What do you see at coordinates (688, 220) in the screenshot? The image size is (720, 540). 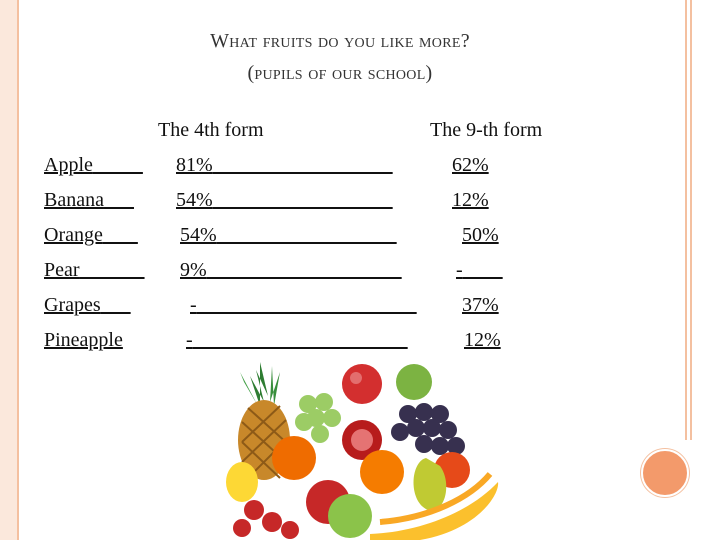 I see `slide-frame-right` at bounding box center [688, 220].